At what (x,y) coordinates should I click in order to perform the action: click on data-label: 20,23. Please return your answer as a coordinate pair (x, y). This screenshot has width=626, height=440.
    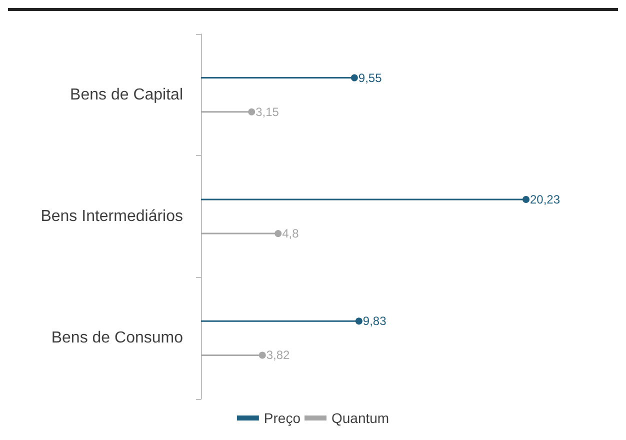
    Looking at the image, I should click on (545, 199).